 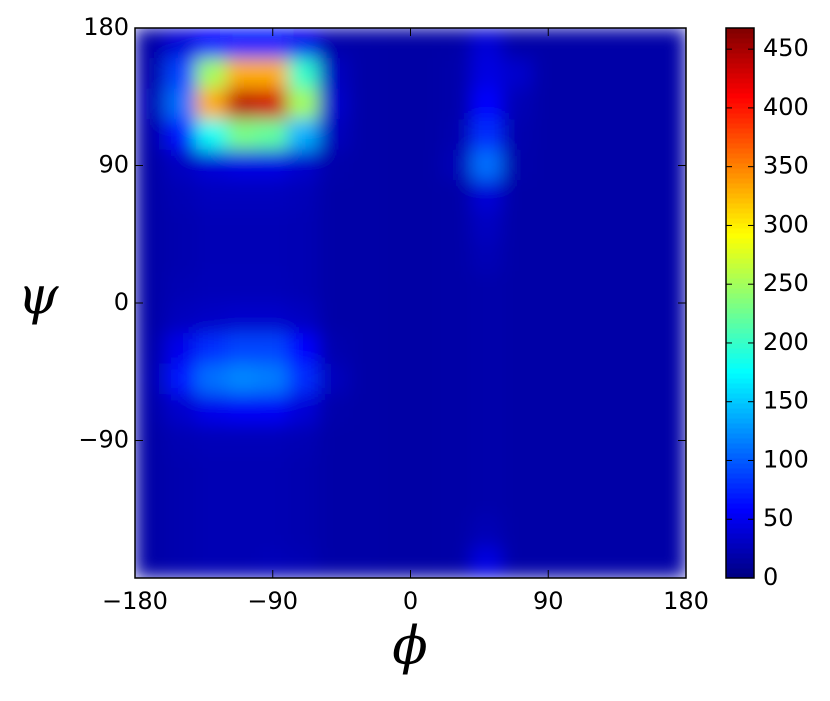 What do you see at coordinates (121, 302) in the screenshot?
I see `y-tick-label: 0` at bounding box center [121, 302].